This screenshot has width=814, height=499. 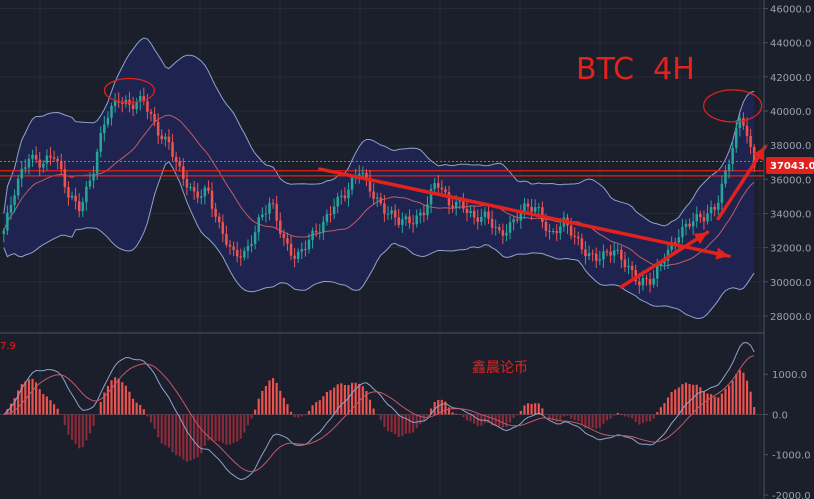 I want to click on price-axis-label: 38000.0, so click(x=790, y=146).